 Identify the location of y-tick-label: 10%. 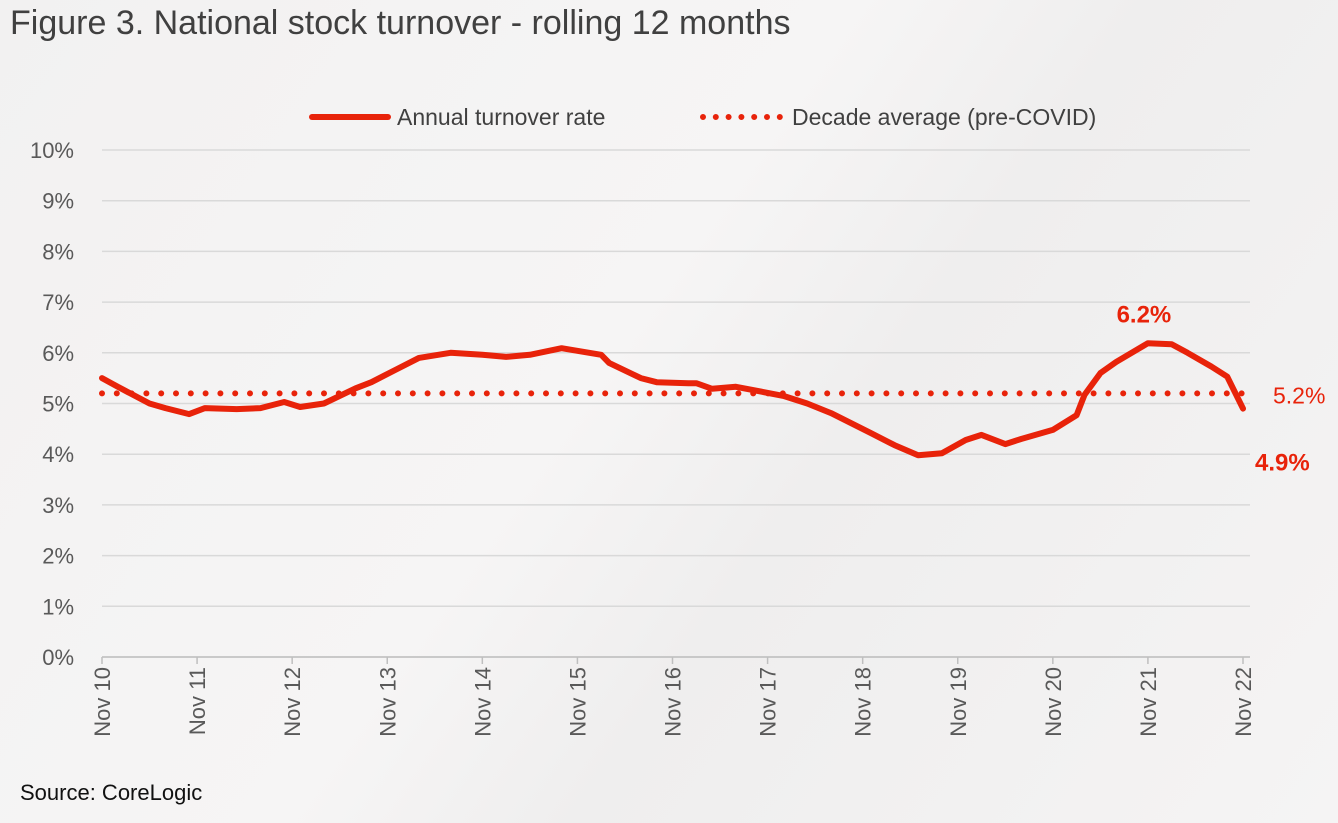
(52, 150).